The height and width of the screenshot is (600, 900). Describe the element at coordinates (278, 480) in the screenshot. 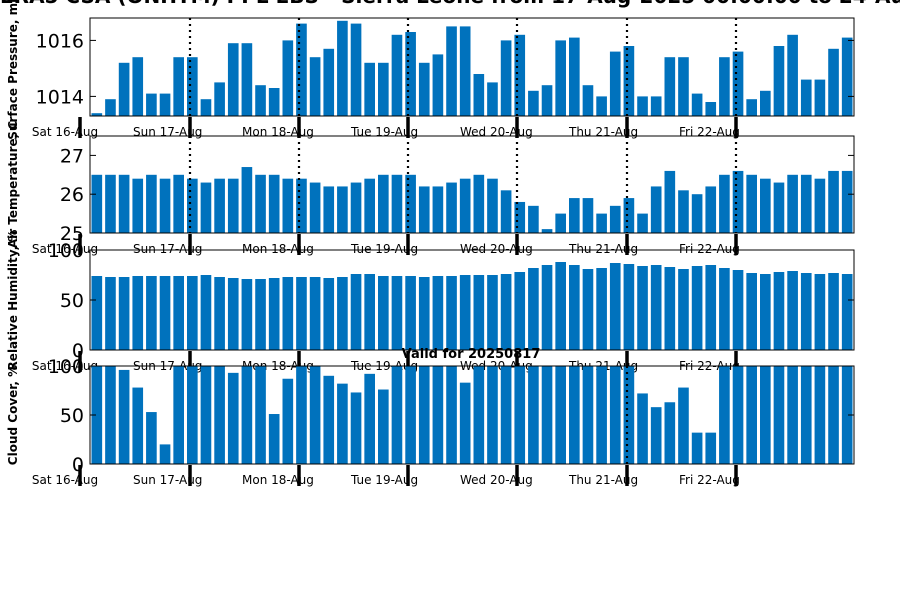

I see `x-tick-label: Mon 18-Aug` at that location.